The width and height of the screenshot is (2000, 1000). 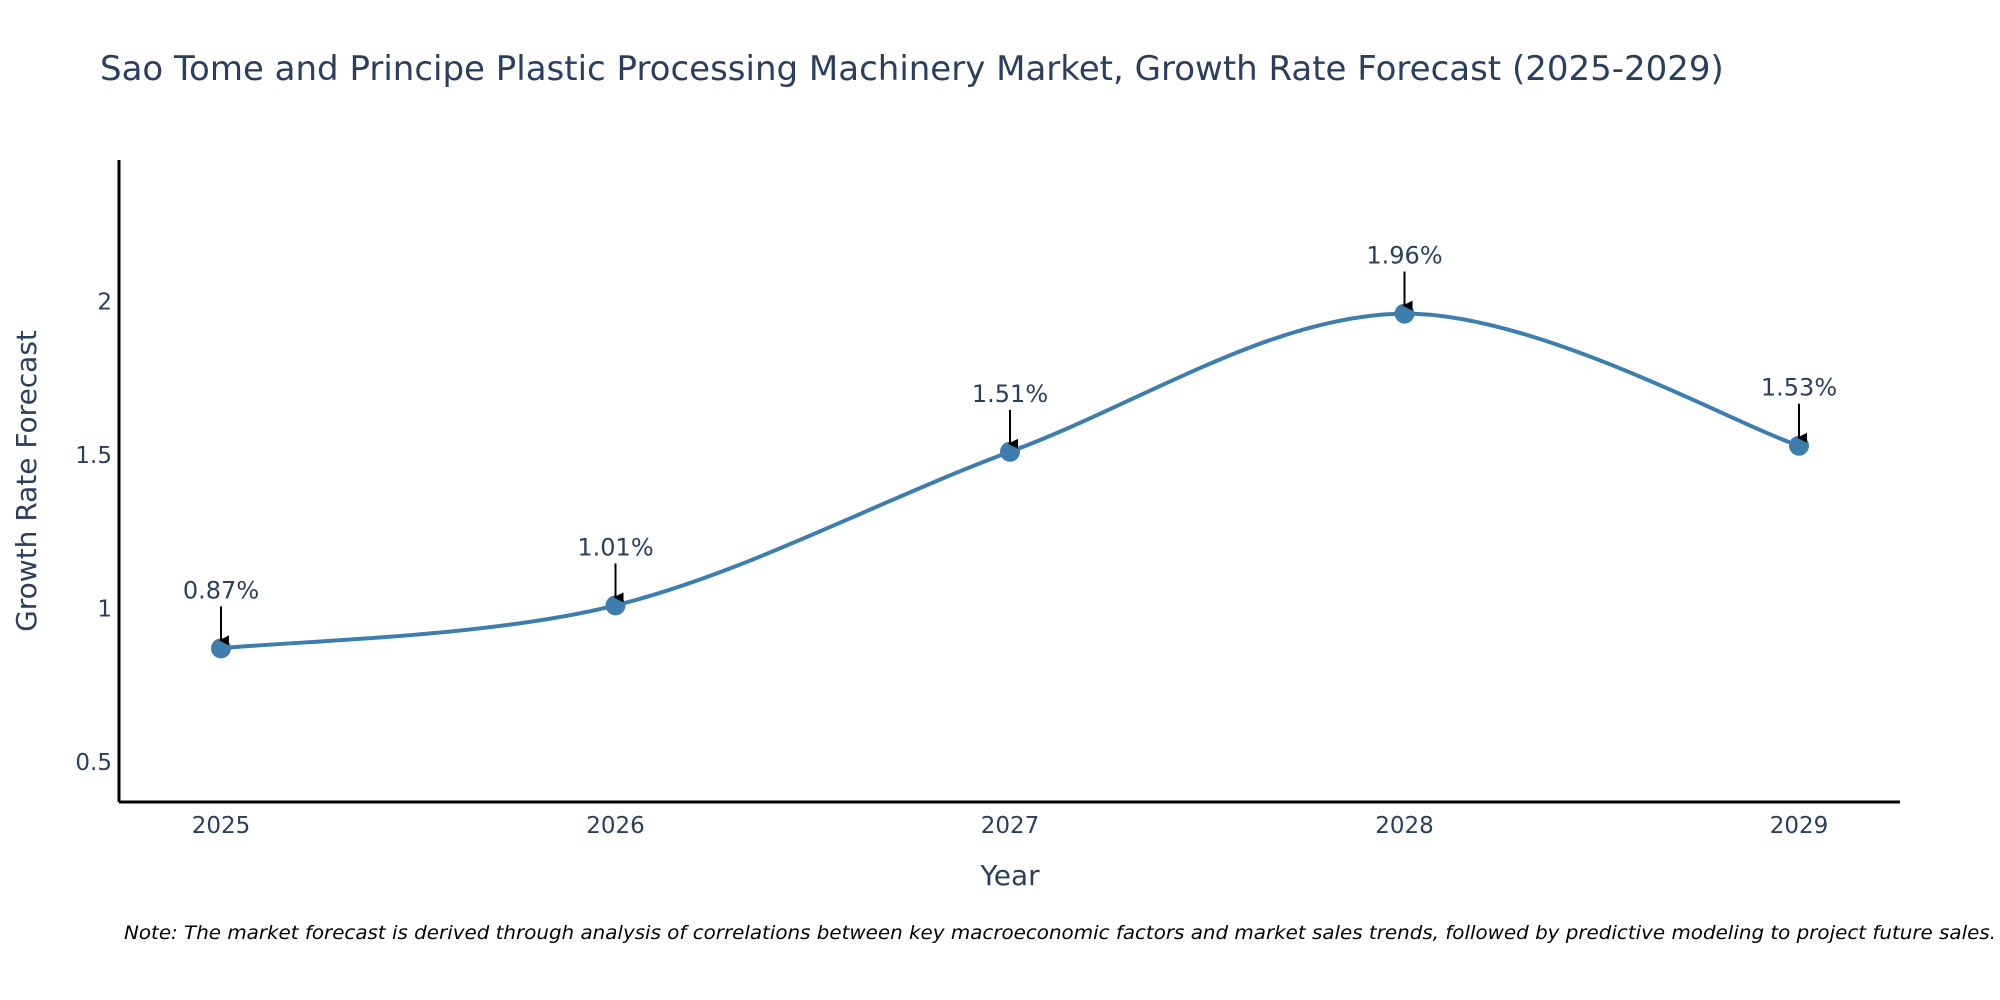 What do you see at coordinates (104, 302) in the screenshot?
I see `y-tick-label: 2` at bounding box center [104, 302].